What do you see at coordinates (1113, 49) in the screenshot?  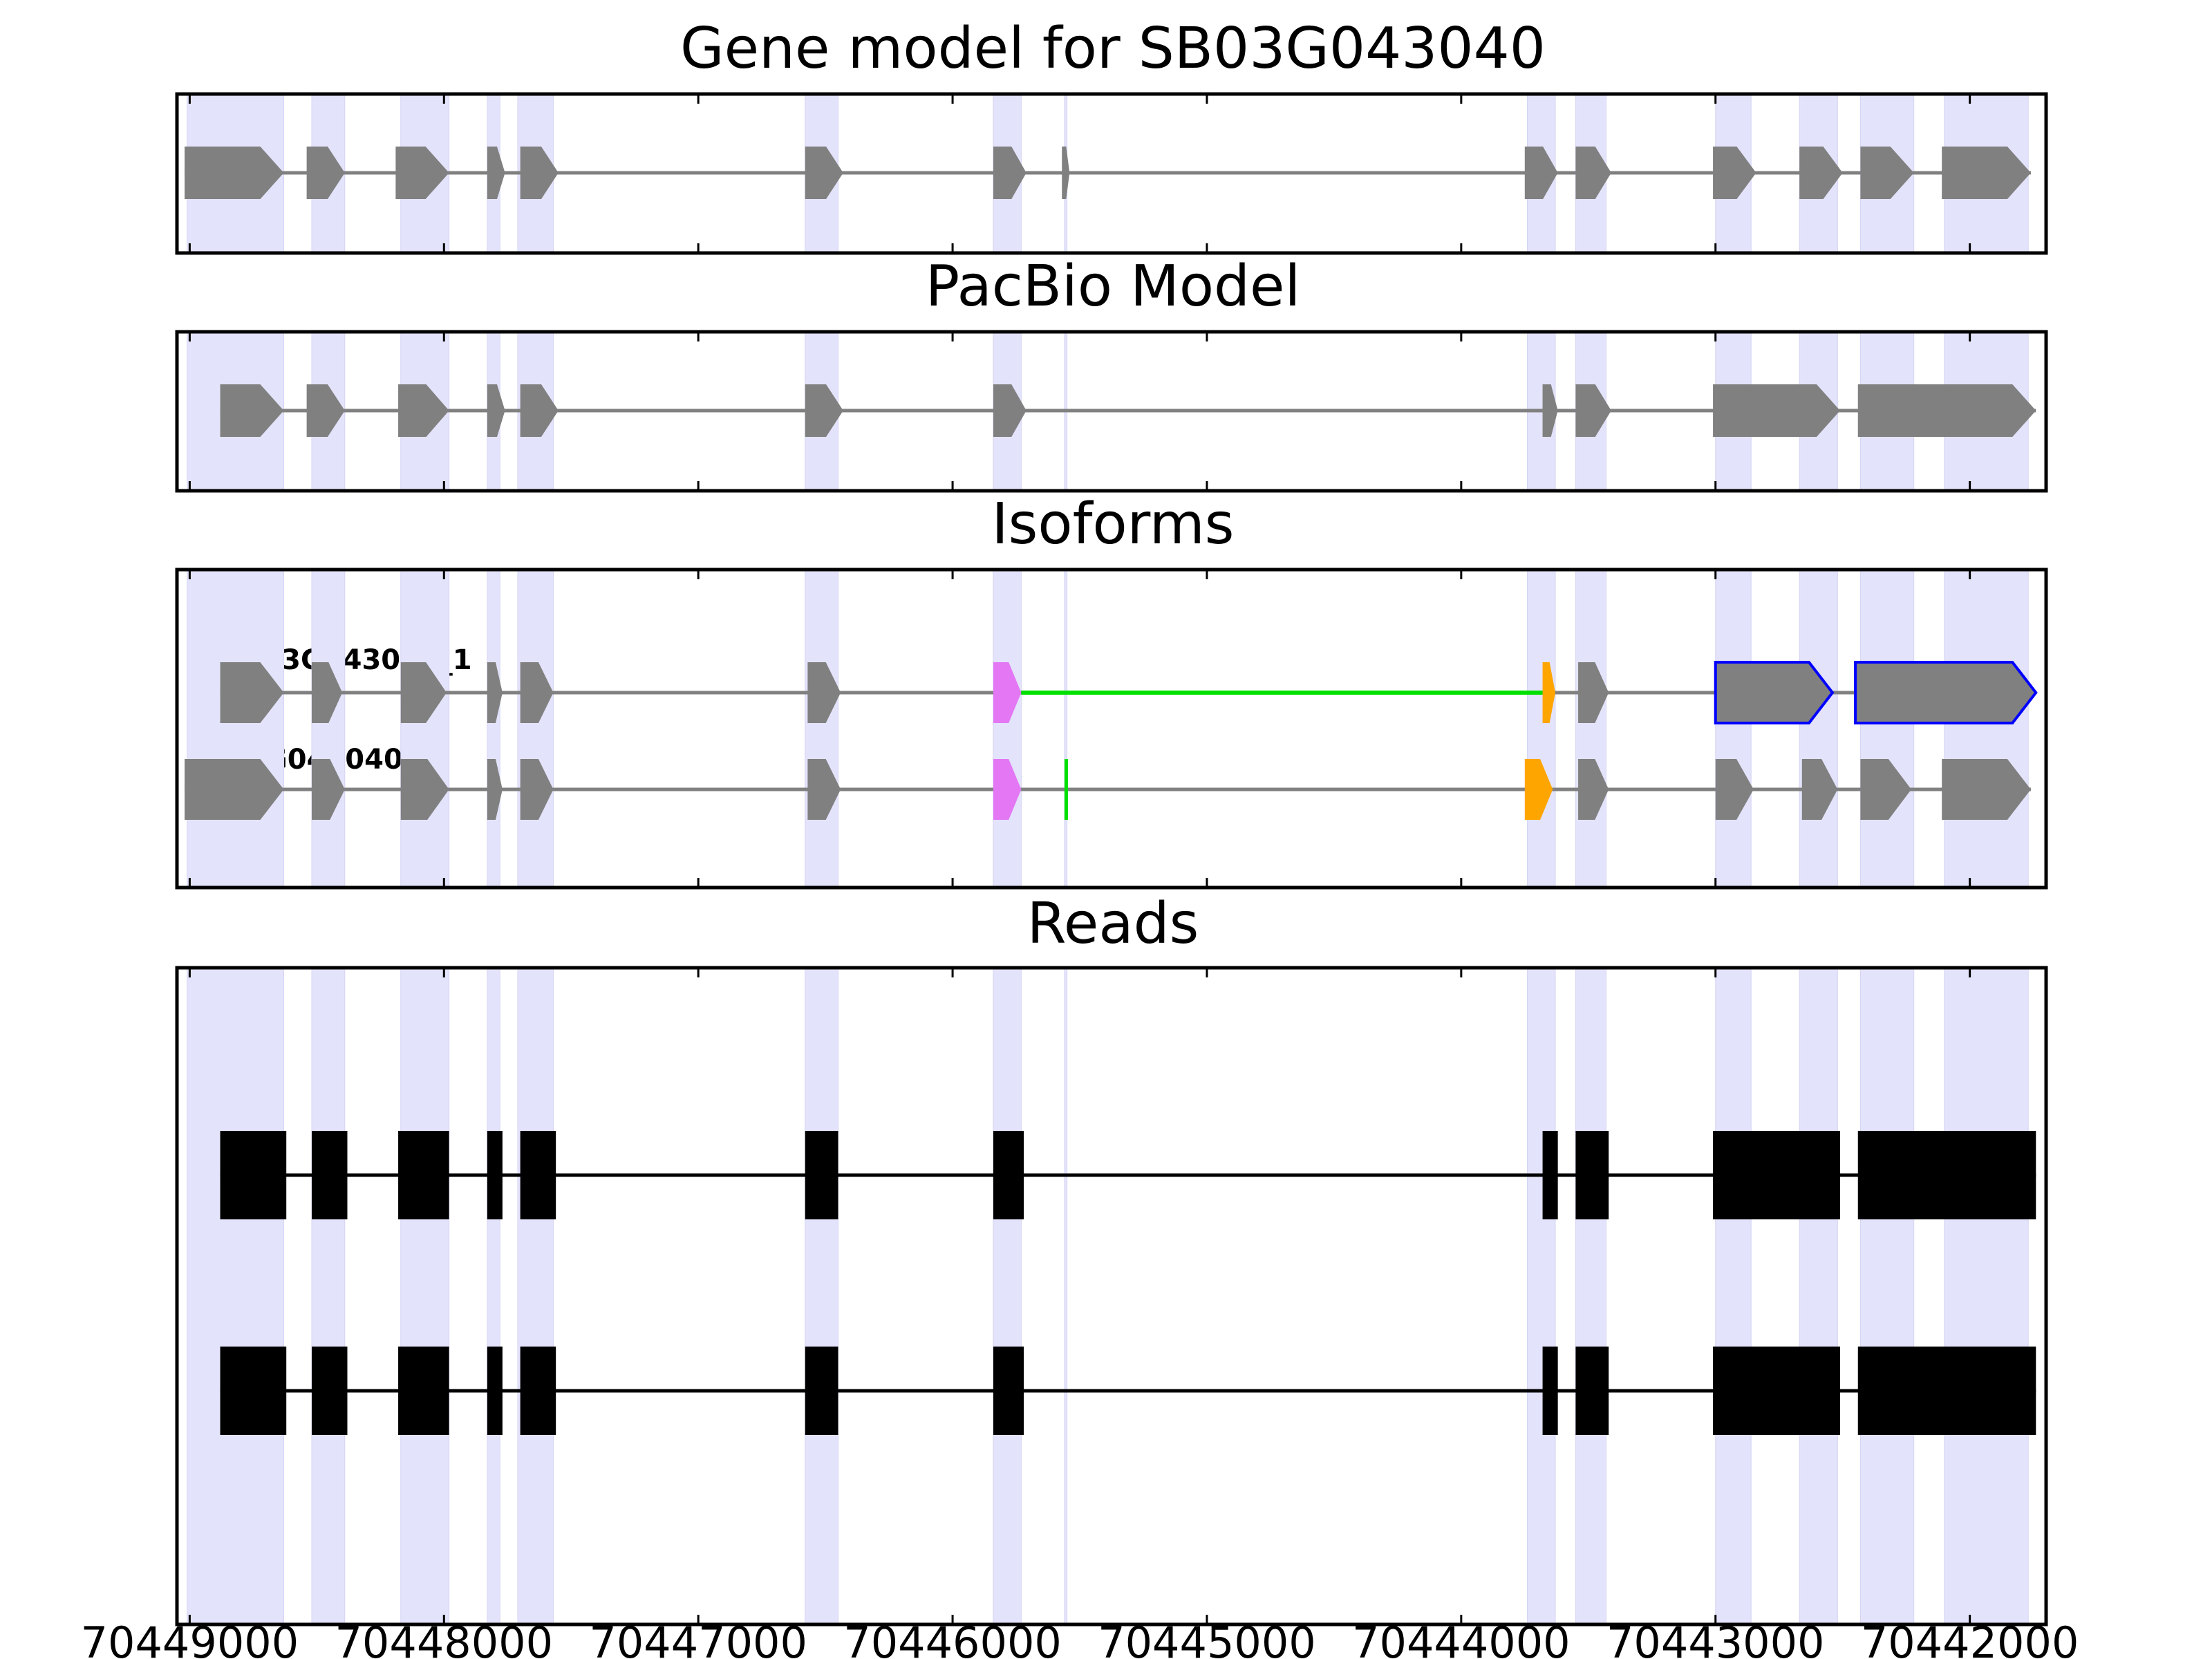 I see `gene-model-title: Gene model for SB03G043040` at bounding box center [1113, 49].